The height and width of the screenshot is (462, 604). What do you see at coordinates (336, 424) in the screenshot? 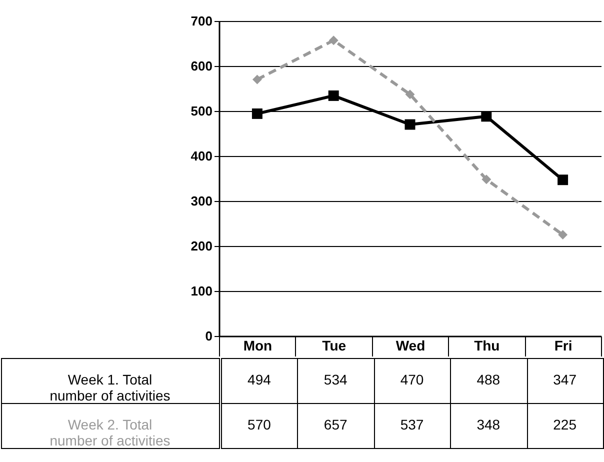
I see `data-label: 657` at bounding box center [336, 424].